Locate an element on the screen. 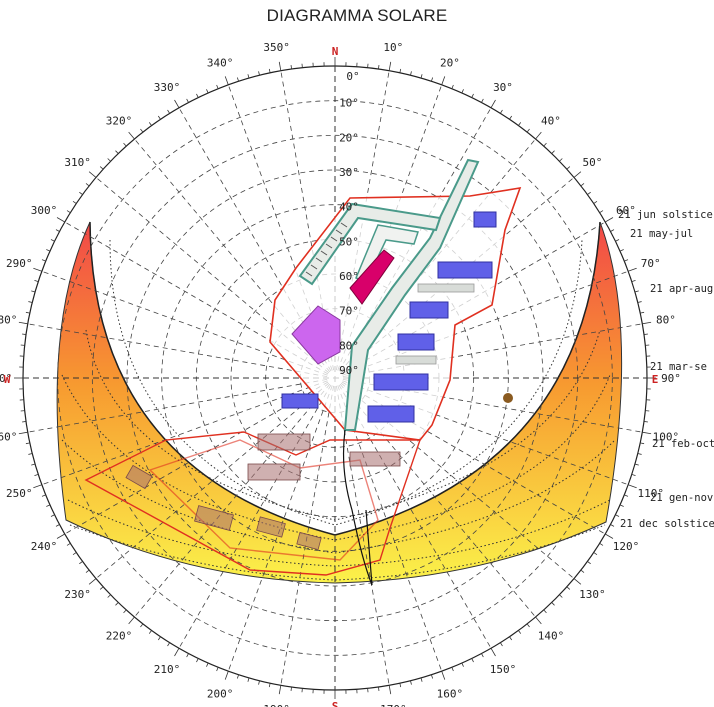 Image resolution: width=714 pixels, height=707 pixels. azimuth-label: 150° is located at coordinates (503, 669).